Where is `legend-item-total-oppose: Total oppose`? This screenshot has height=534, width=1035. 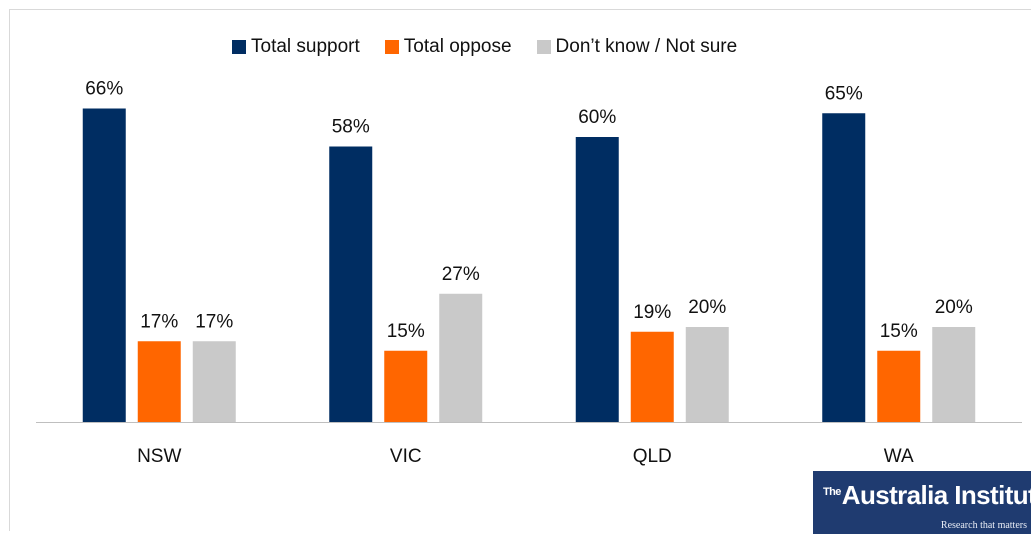
legend-item-total-oppose: Total oppose is located at coordinates (448, 47).